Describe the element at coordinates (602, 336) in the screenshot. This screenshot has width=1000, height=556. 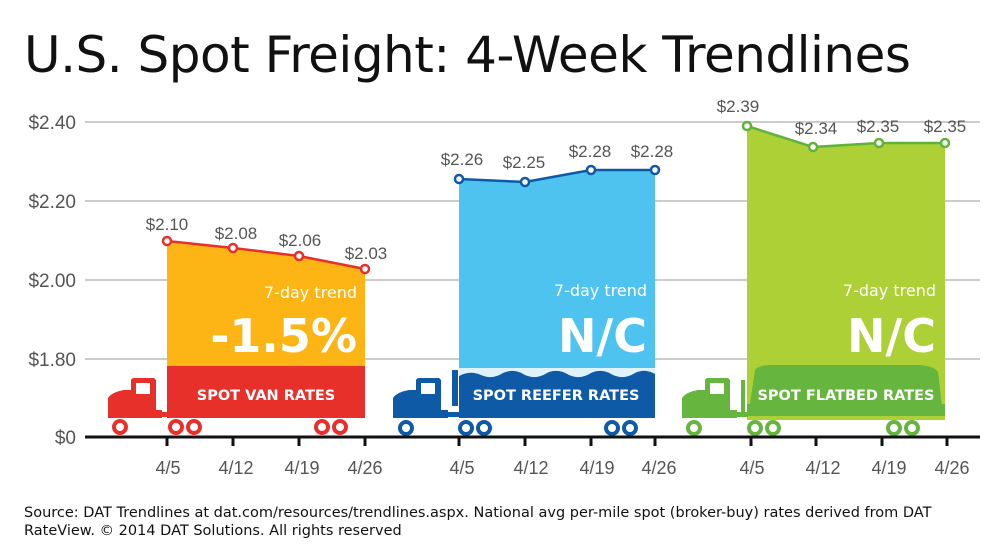
I see `reefer-trend-value: N/C` at that location.